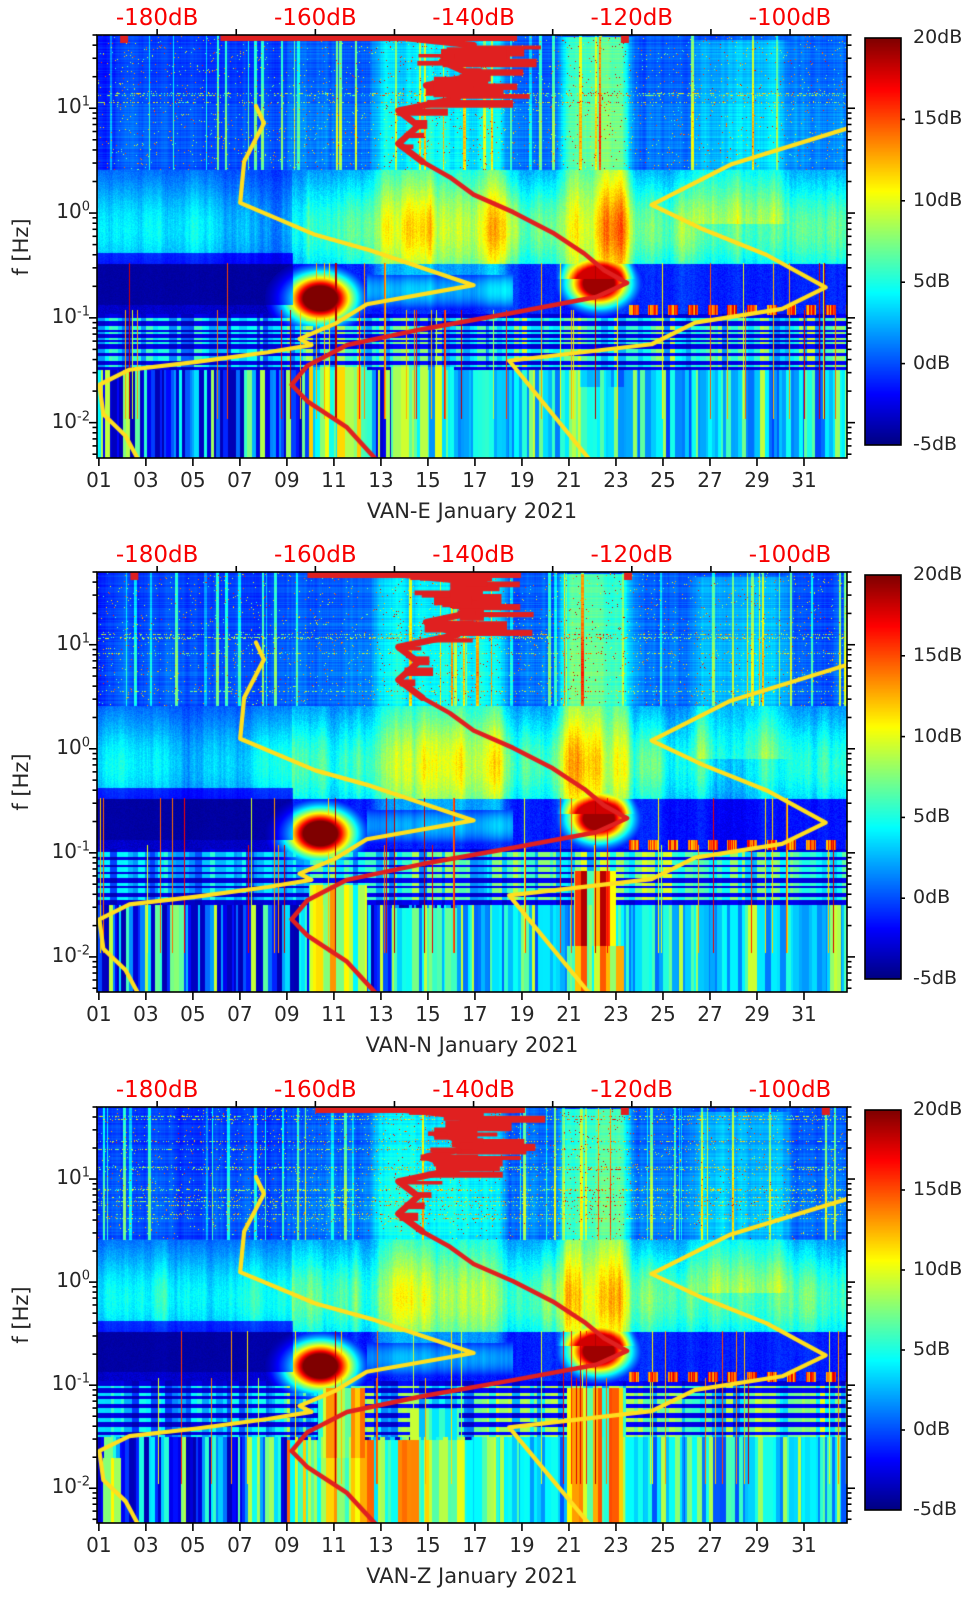 The height and width of the screenshot is (1599, 962). What do you see at coordinates (883, 777) in the screenshot?
I see `colorbar-gradient-van-n` at bounding box center [883, 777].